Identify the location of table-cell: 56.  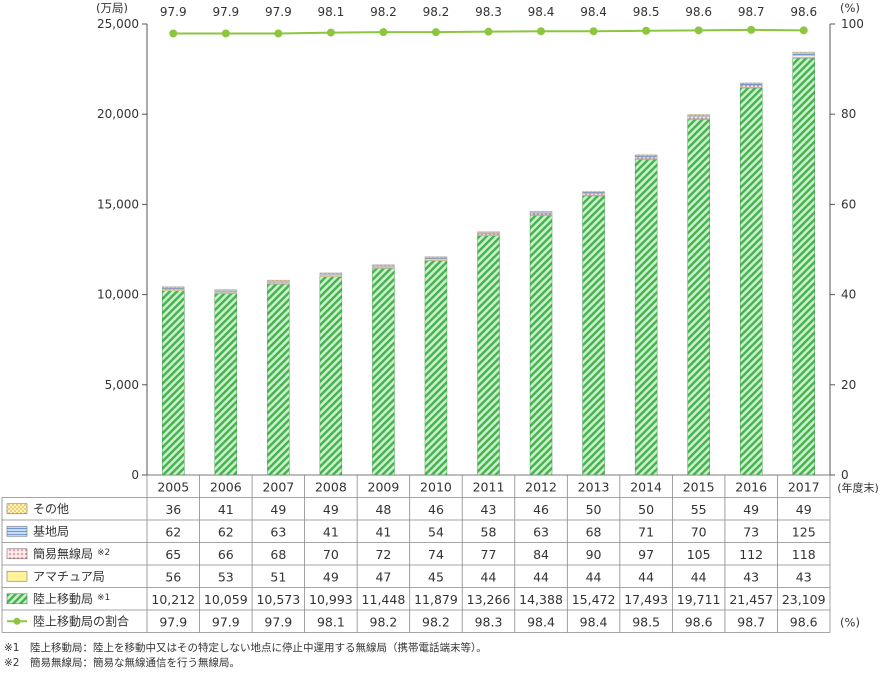
(173, 576).